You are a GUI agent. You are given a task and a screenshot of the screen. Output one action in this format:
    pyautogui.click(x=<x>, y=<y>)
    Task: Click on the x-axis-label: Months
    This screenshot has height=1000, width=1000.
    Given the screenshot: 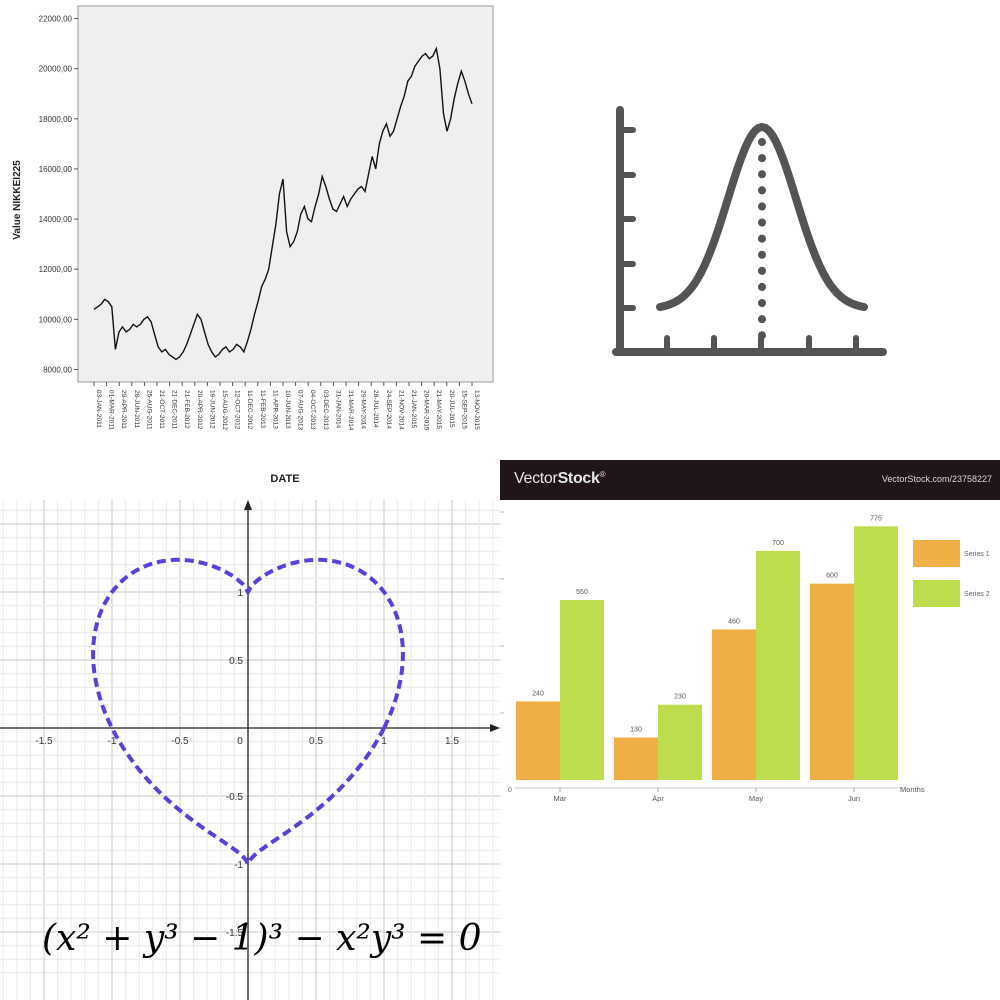 What is the action you would take?
    pyautogui.click(x=912, y=789)
    